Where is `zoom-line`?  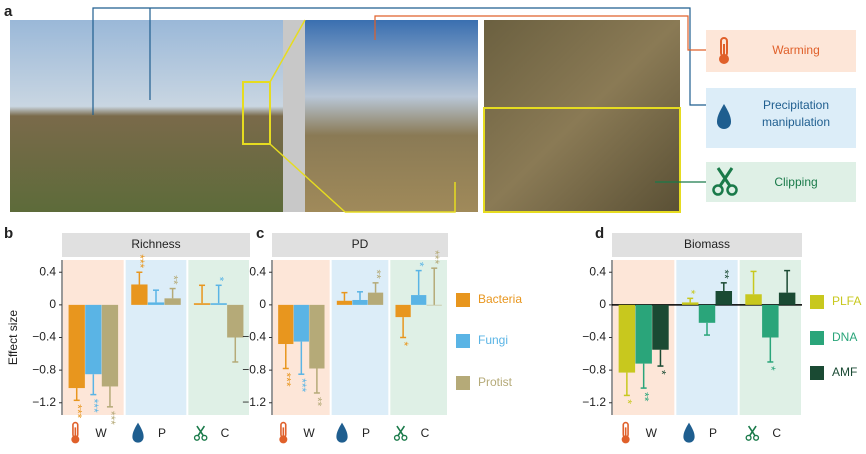
zoom-line is located at coordinates (362, 116).